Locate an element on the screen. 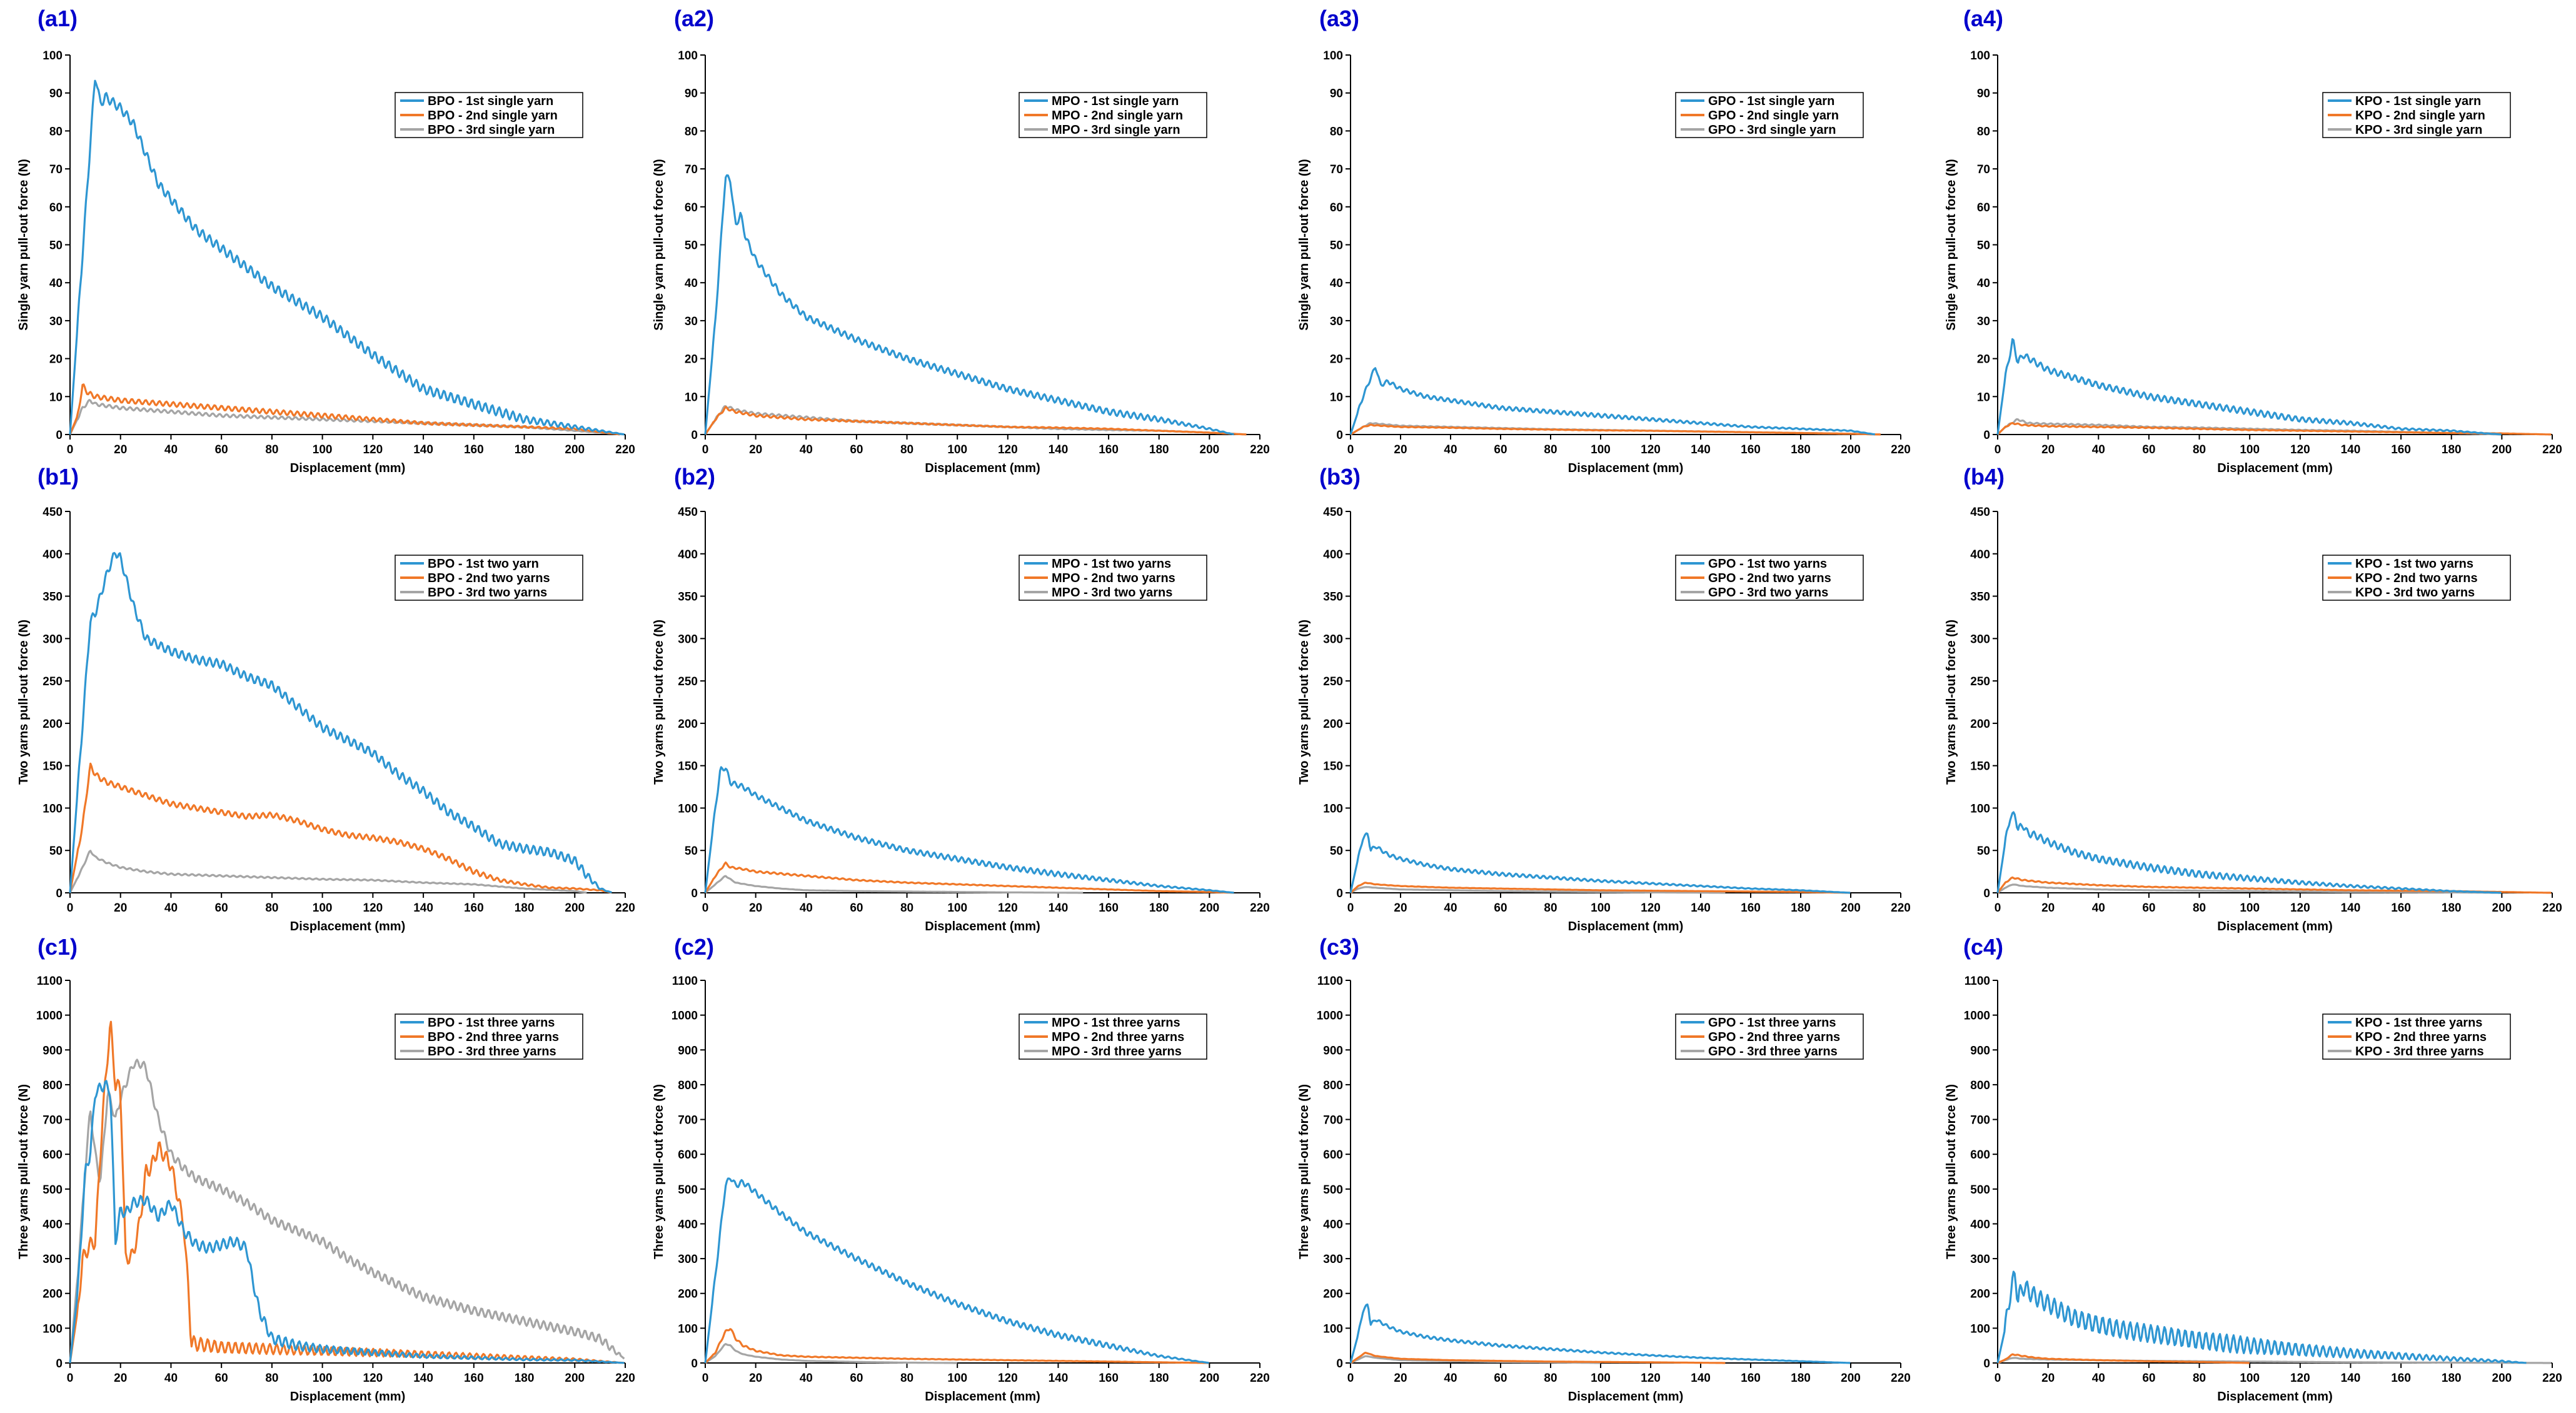 Image resolution: width=2576 pixels, height=1413 pixels. x-tick-label: 160 is located at coordinates (1109, 449).